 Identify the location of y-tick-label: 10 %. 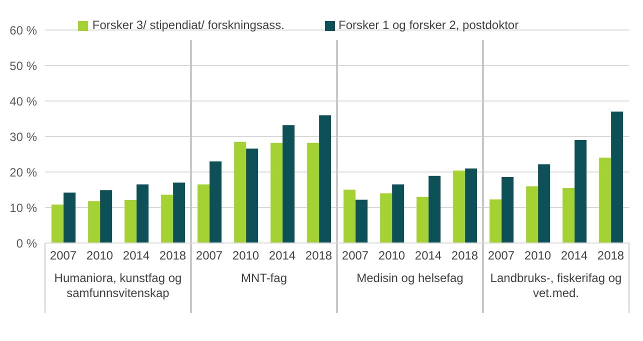
(24, 207).